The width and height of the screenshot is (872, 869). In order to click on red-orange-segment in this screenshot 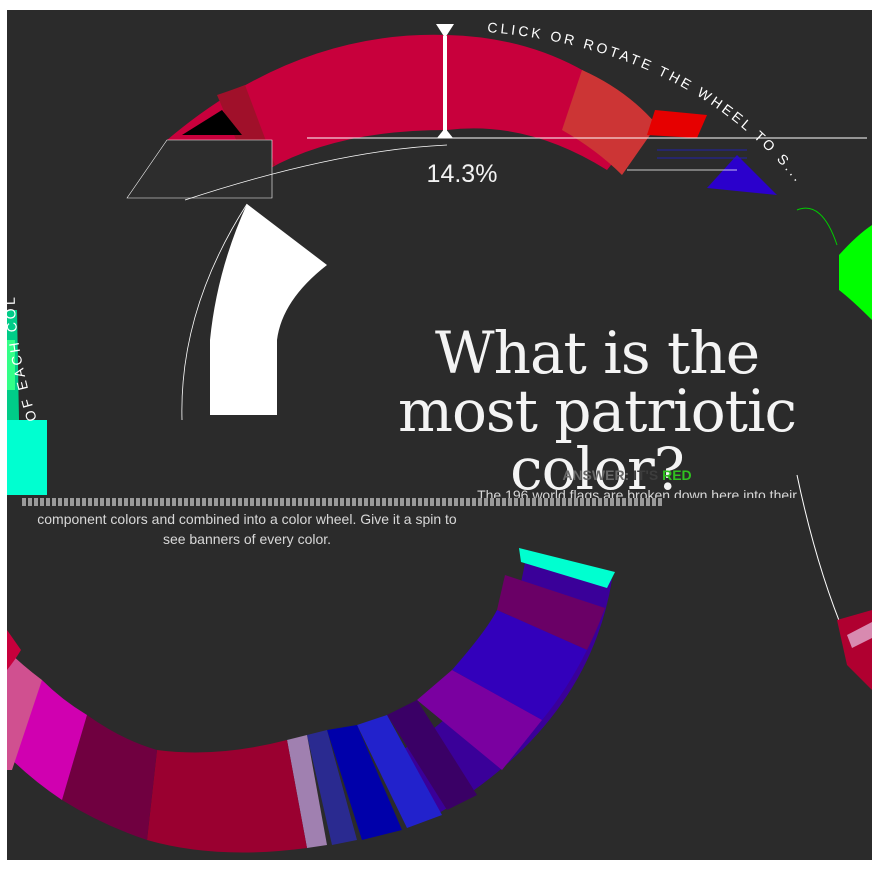, I will do `click(609, 122)`.